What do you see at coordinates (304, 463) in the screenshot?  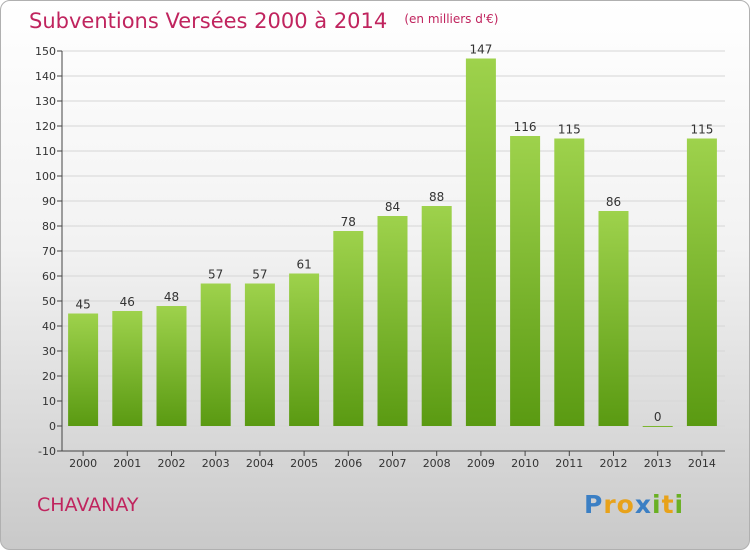 I see `x-tick-label: 2005` at bounding box center [304, 463].